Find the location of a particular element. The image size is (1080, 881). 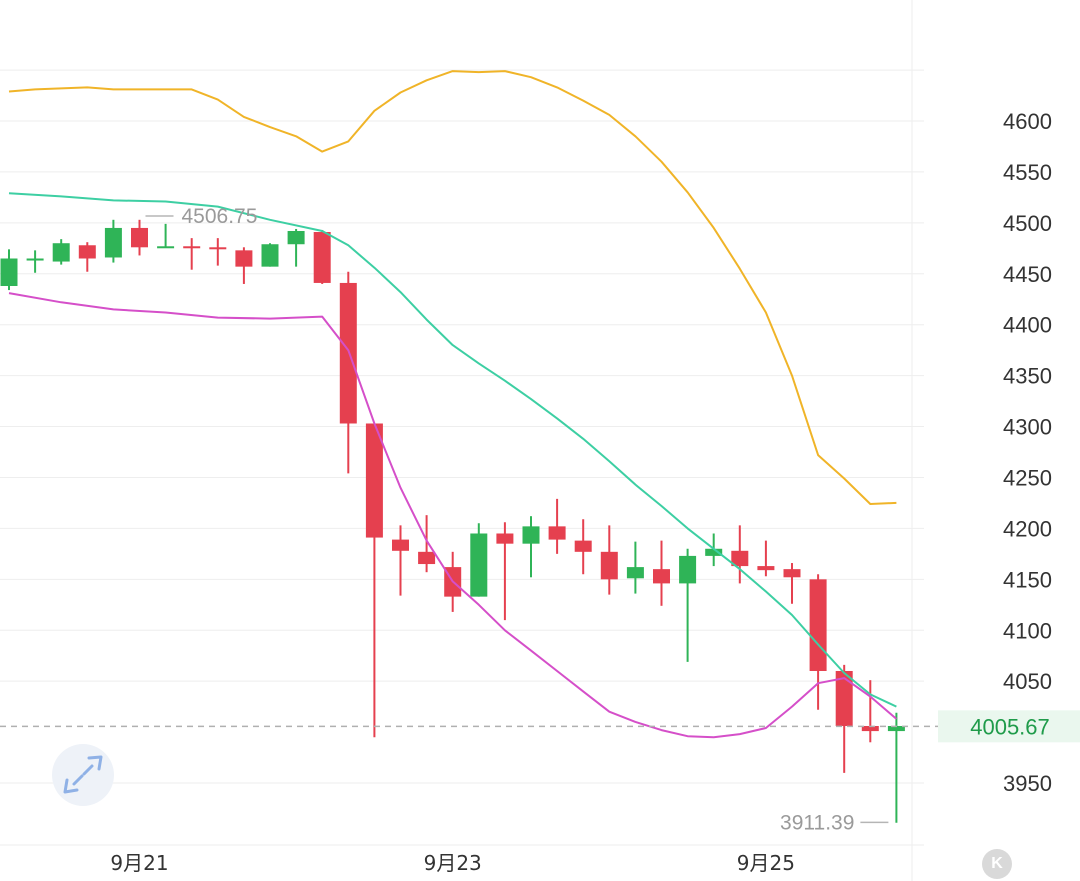

x-axis-ticks: 9月21 9月23 9月25 is located at coordinates (452, 863).